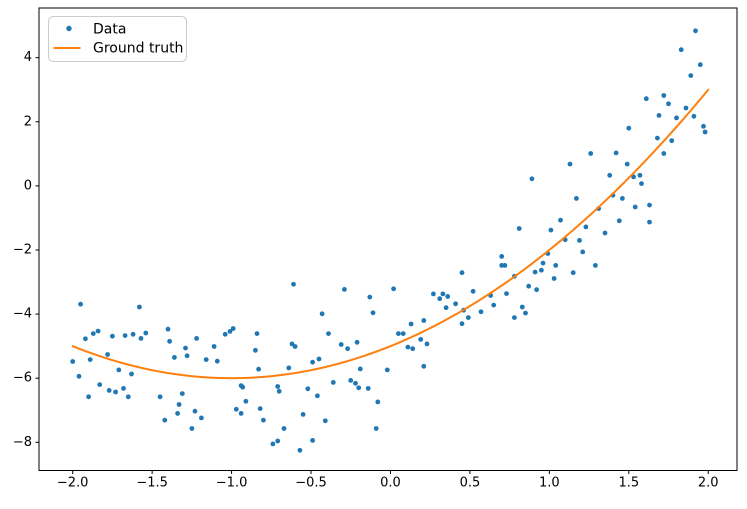  I want to click on x-axis-tick-label: 0.0, so click(390, 482).